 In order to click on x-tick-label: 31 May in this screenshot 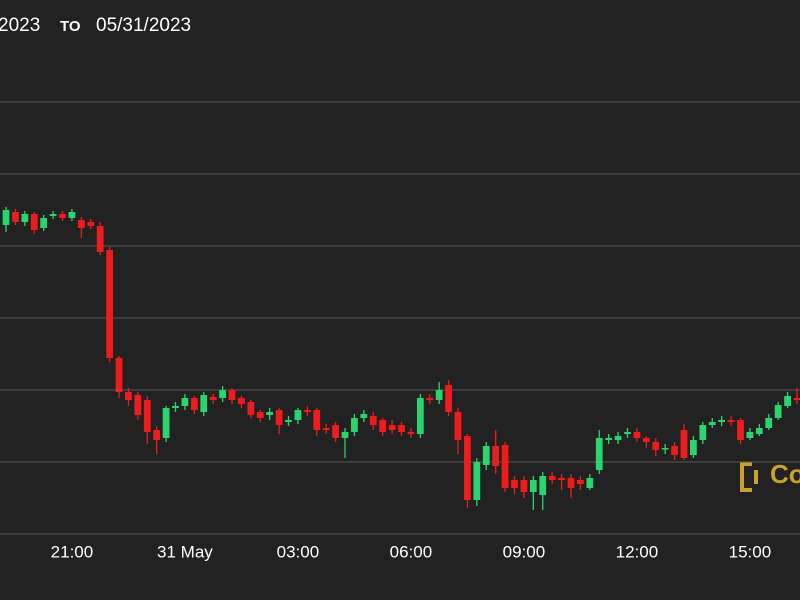, I will do `click(185, 551)`.